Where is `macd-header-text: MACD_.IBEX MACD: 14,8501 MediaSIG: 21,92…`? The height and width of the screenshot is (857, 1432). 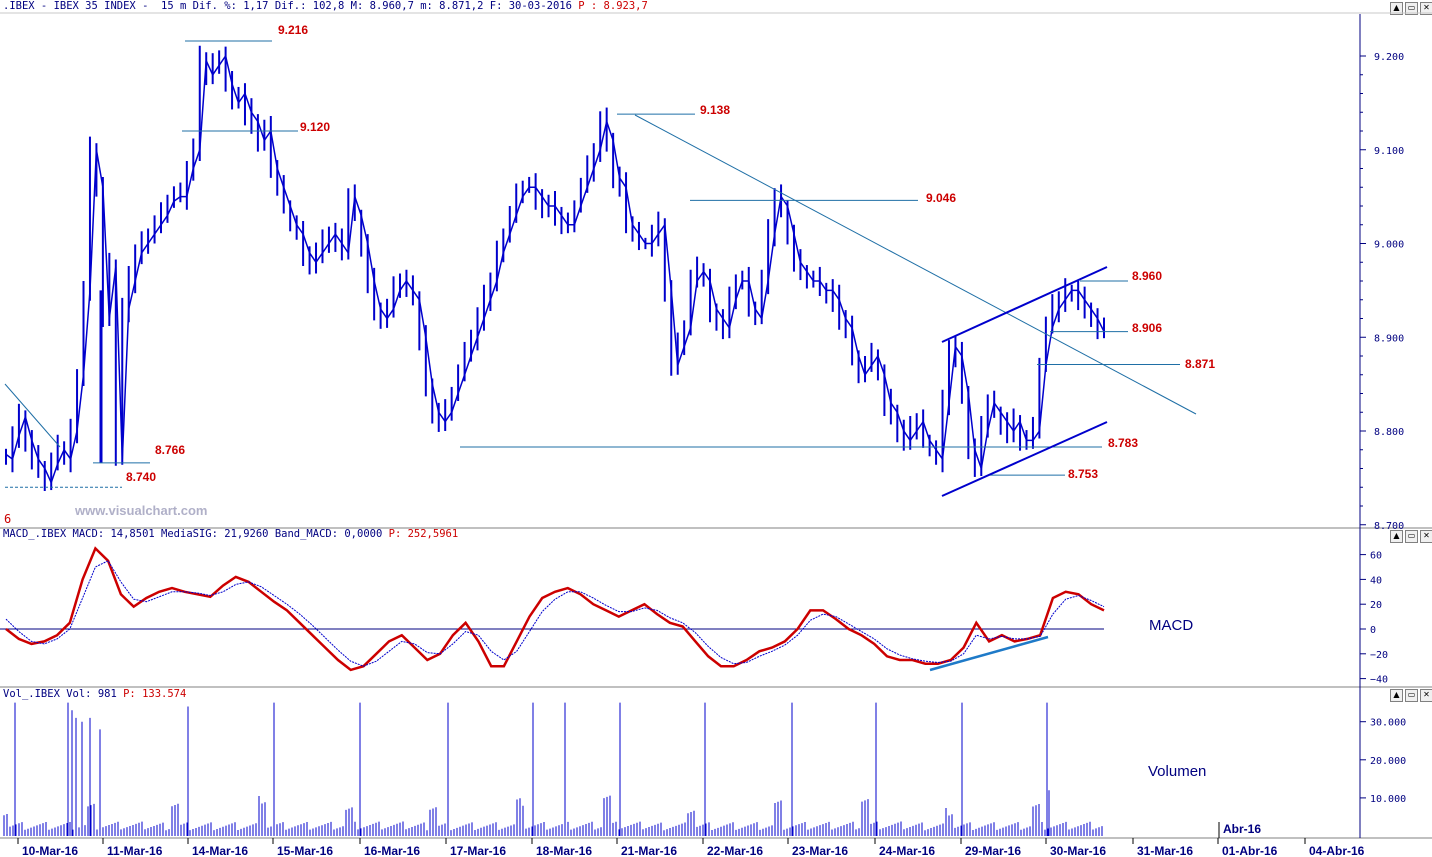
macd-header-text: MACD_.IBEX MACD: 14,8501 MediaSIG: 21,92… is located at coordinates (196, 534).